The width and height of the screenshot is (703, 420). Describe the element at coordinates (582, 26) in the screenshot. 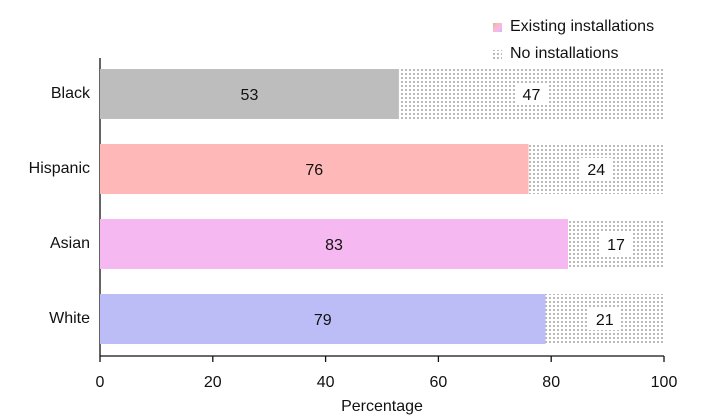

I see `legend-label: Existing installations` at that location.